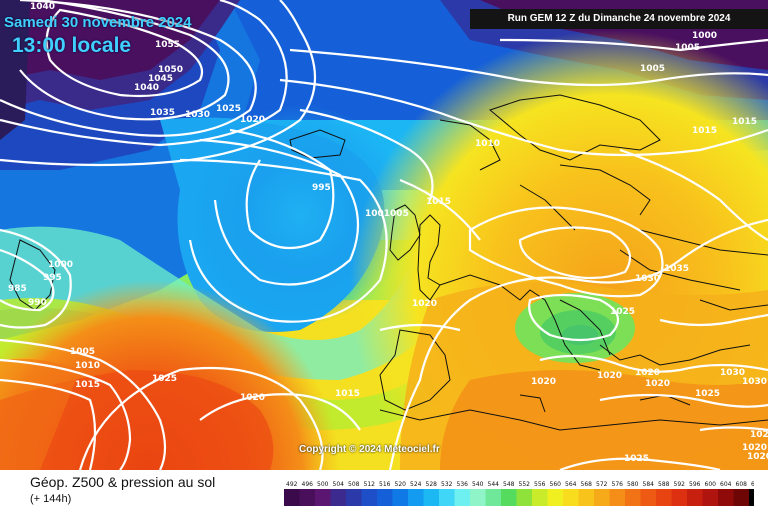 The image size is (768, 512). I want to click on isobar-label: 1055, so click(167, 45).